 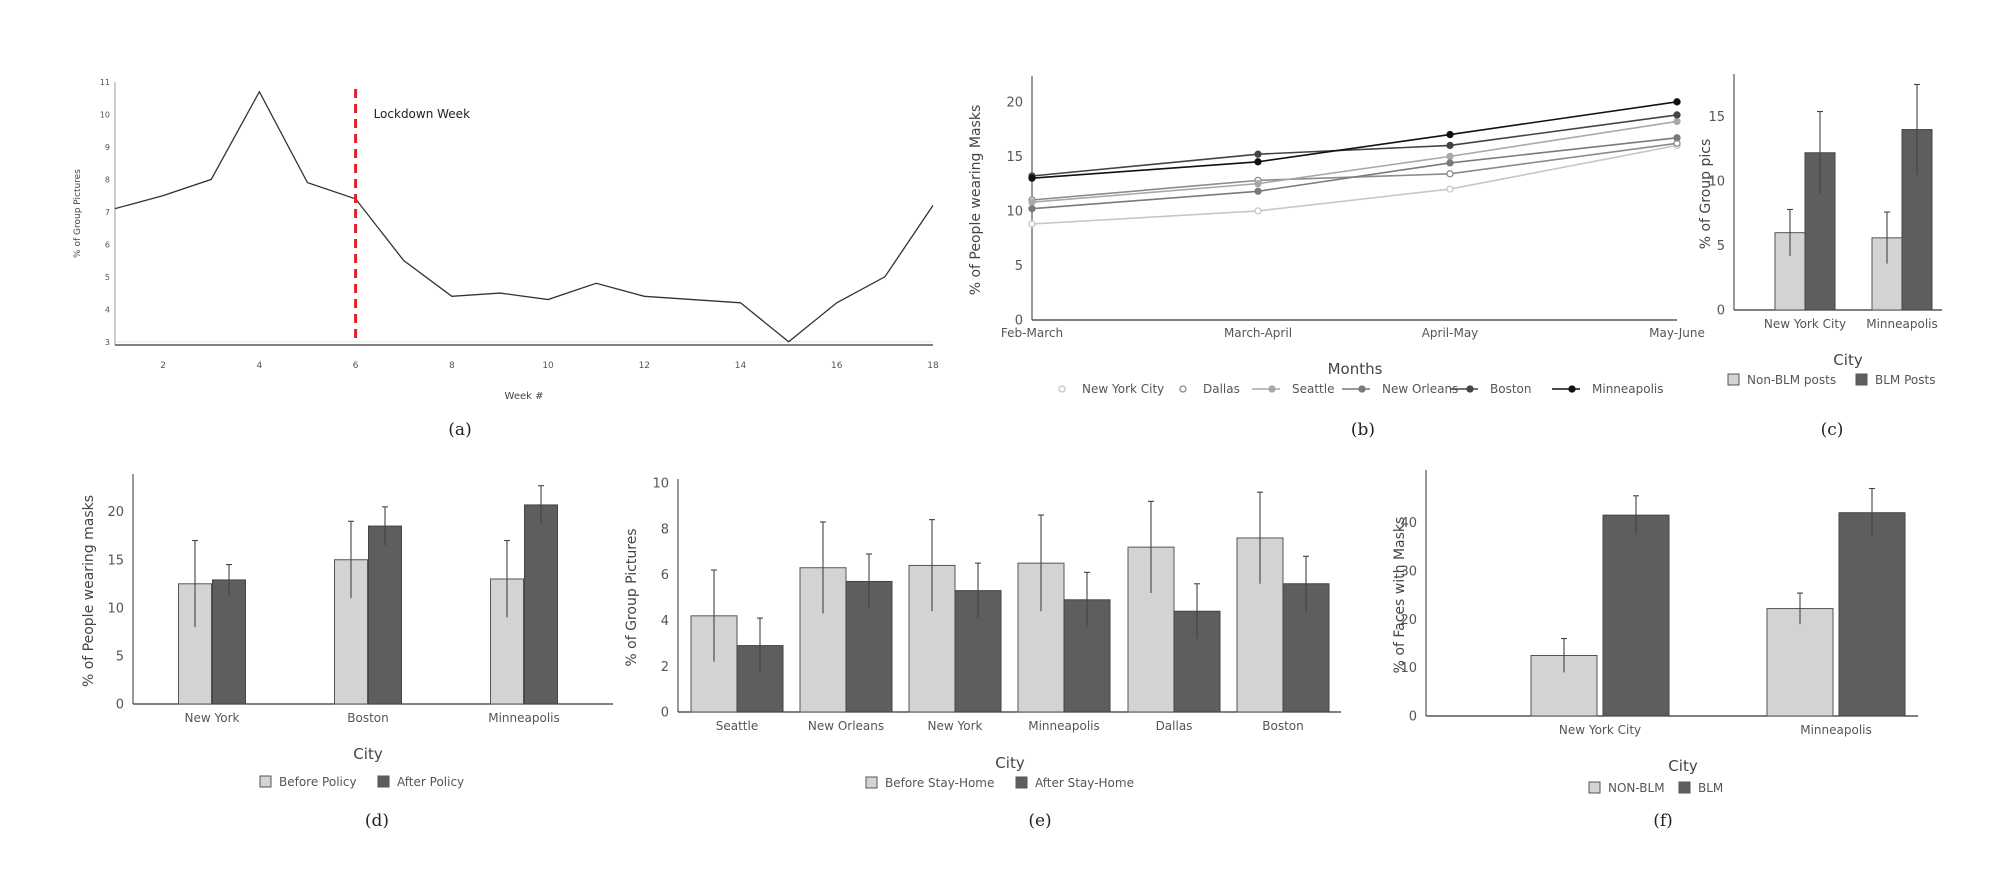 I want to click on x-tick-label: 12, so click(x=644, y=366).